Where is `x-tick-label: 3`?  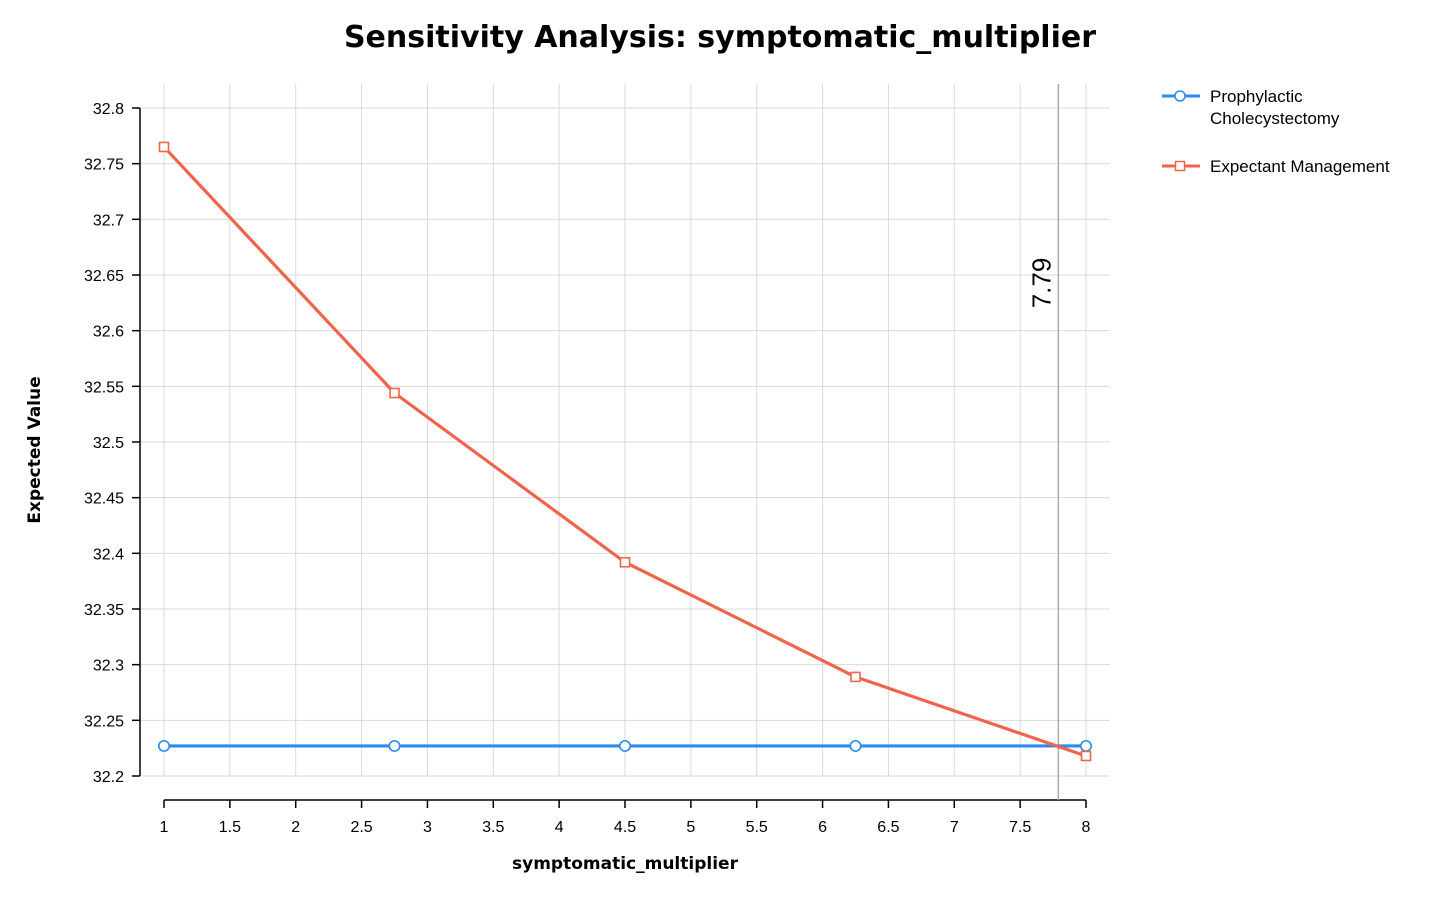
x-tick-label: 3 is located at coordinates (427, 827).